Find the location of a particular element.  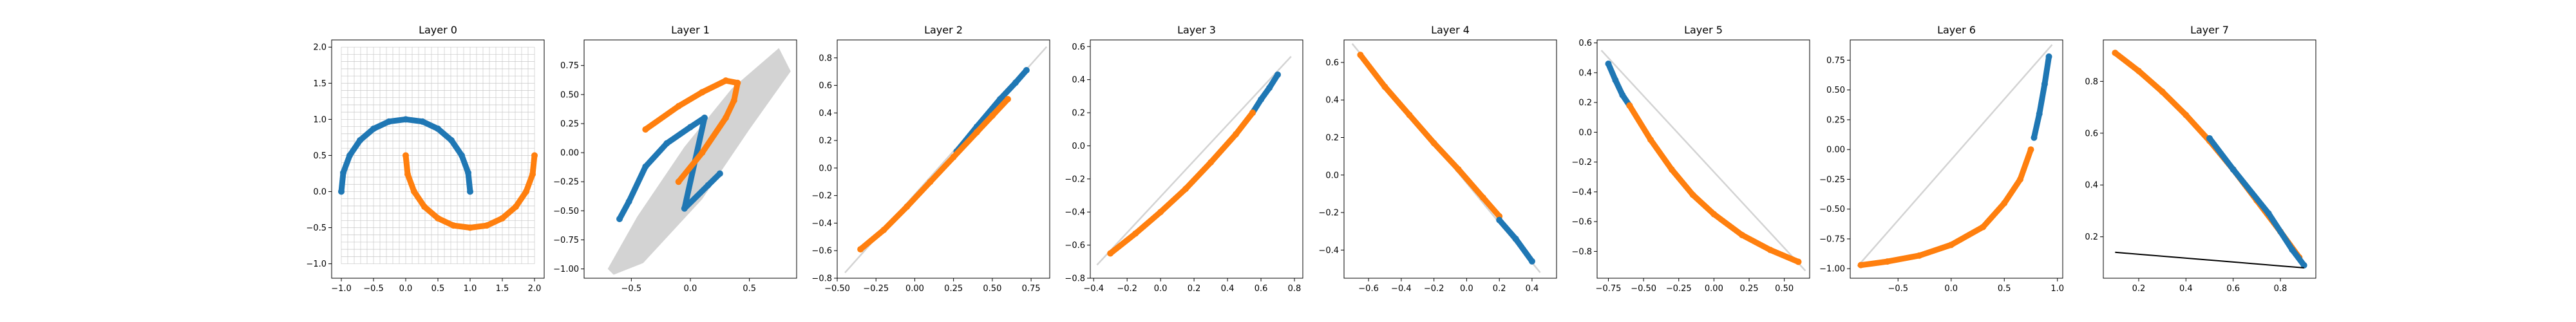

x-tick-label: 0.2 is located at coordinates (1194, 289).